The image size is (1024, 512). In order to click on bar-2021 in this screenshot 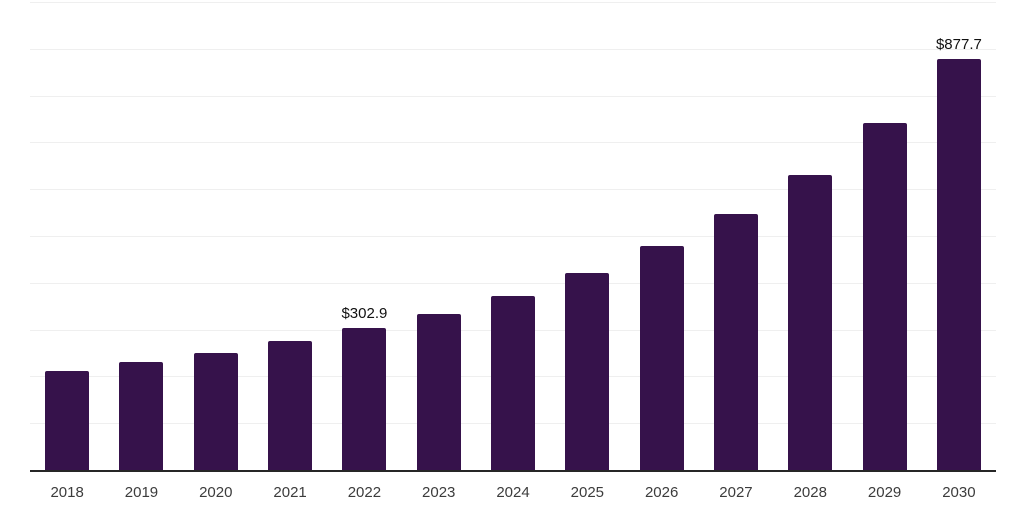, I will do `click(290, 405)`.